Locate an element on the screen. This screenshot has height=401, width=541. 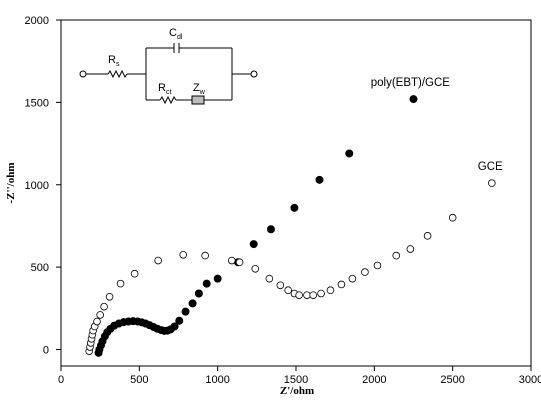
resistor-rct-symbol is located at coordinates (168, 100).